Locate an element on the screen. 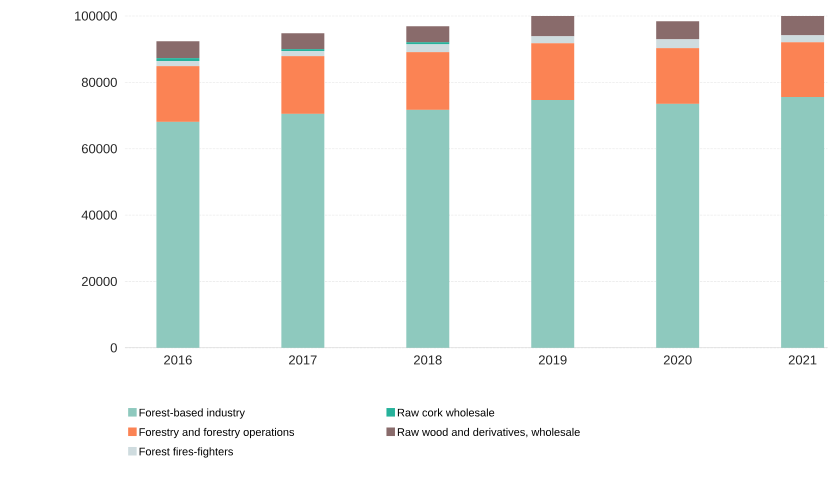 This screenshot has width=828, height=484. x-tick-label: 2018 is located at coordinates (428, 360).